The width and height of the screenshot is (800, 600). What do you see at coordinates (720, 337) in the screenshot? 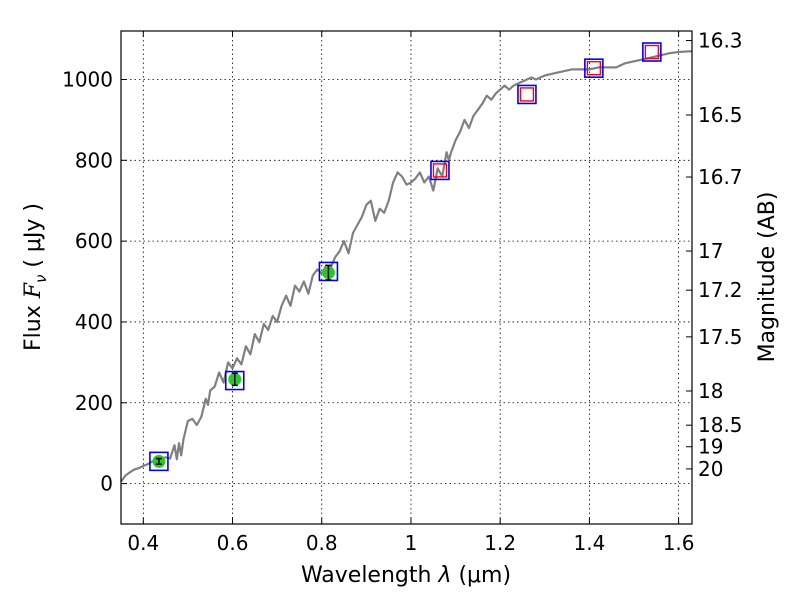
I see `mag-tick-label: 17.5` at bounding box center [720, 337].